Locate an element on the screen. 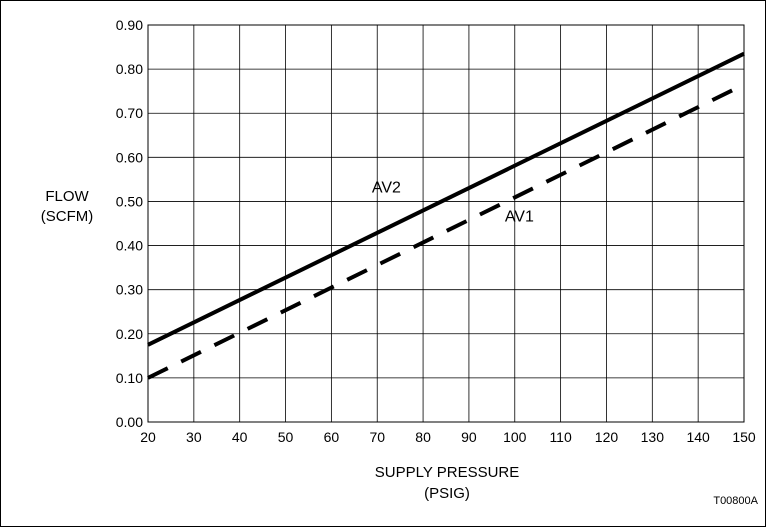 The image size is (766, 531). y-tick-label: 0.40 is located at coordinates (129, 246).